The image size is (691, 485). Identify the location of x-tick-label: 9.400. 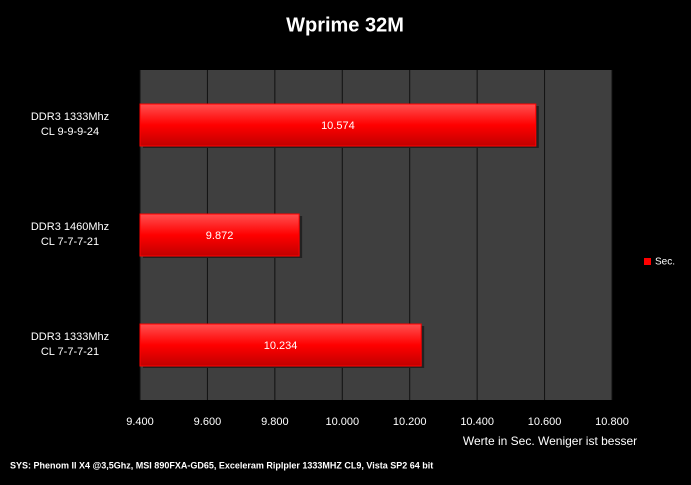
(140, 422).